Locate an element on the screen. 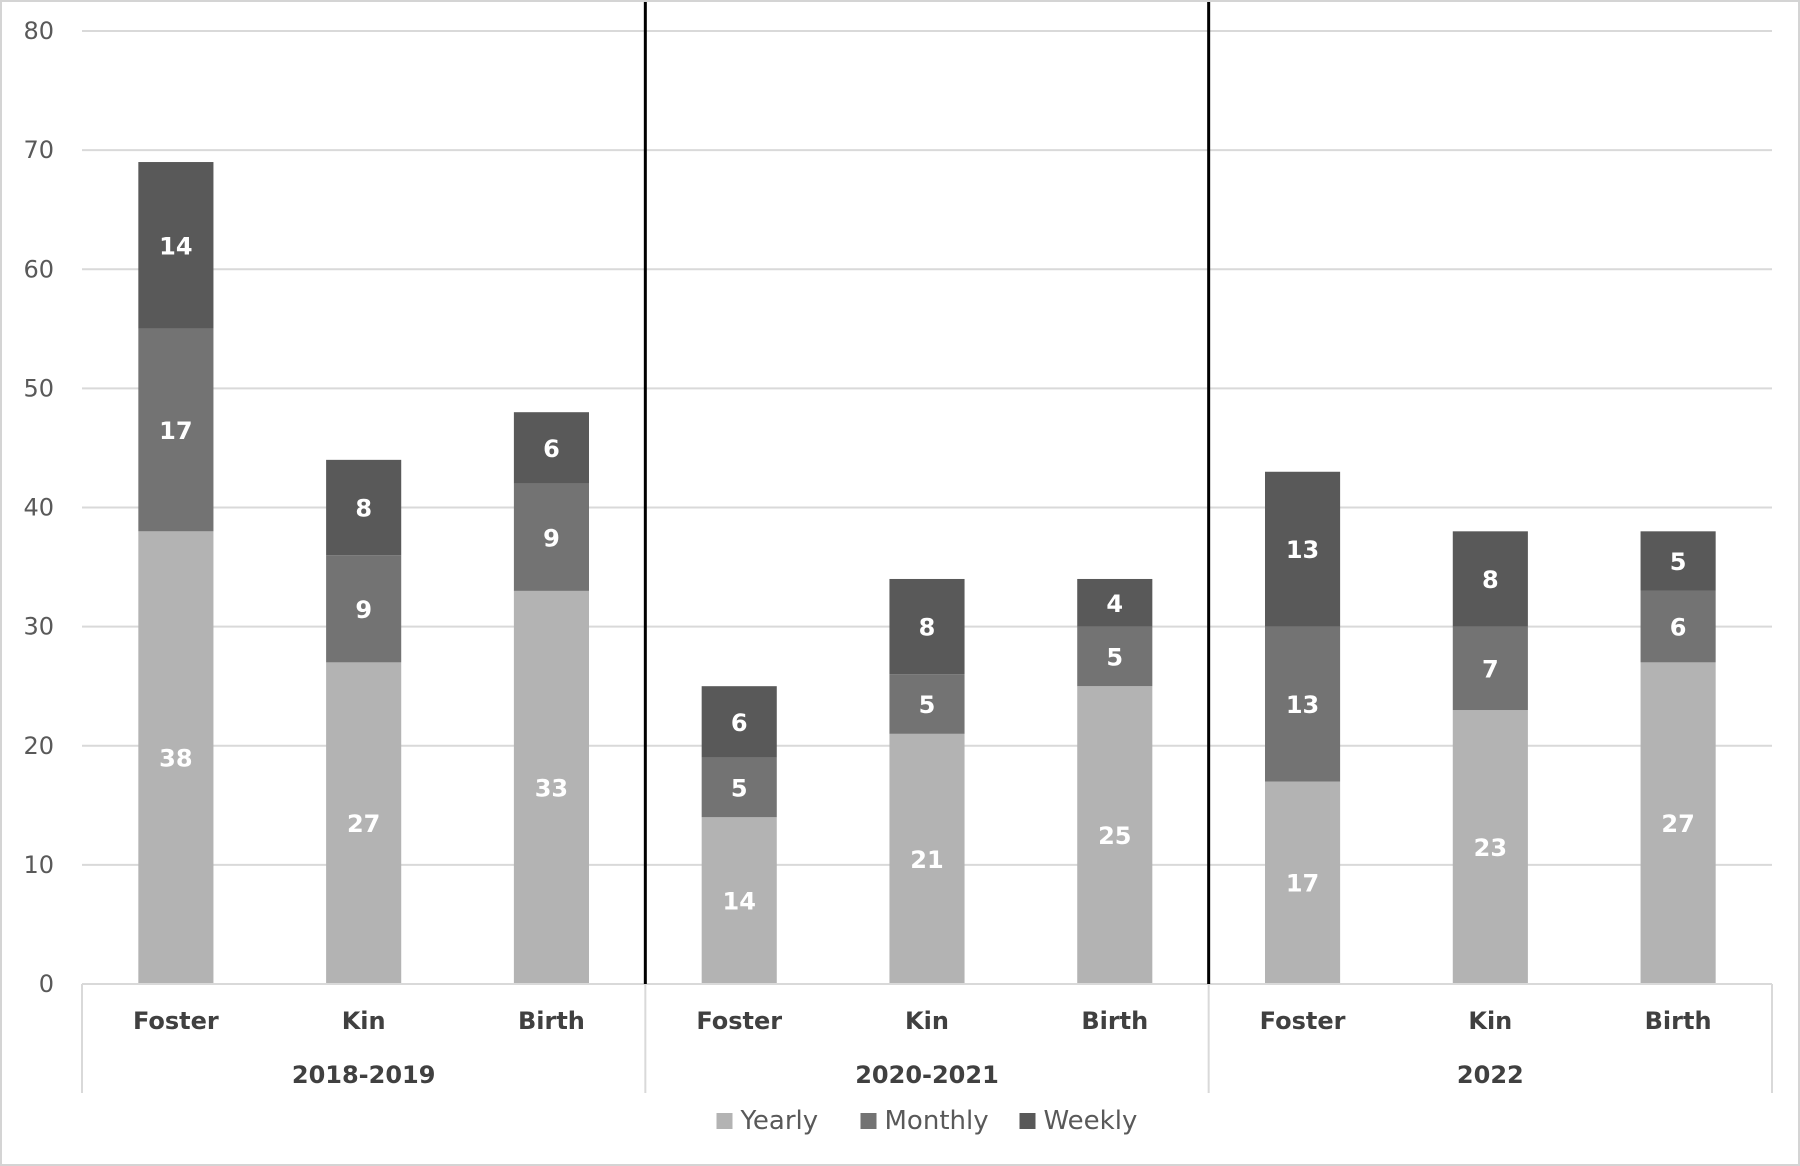 This screenshot has height=1166, width=1800. data-label: 33 is located at coordinates (551, 788).